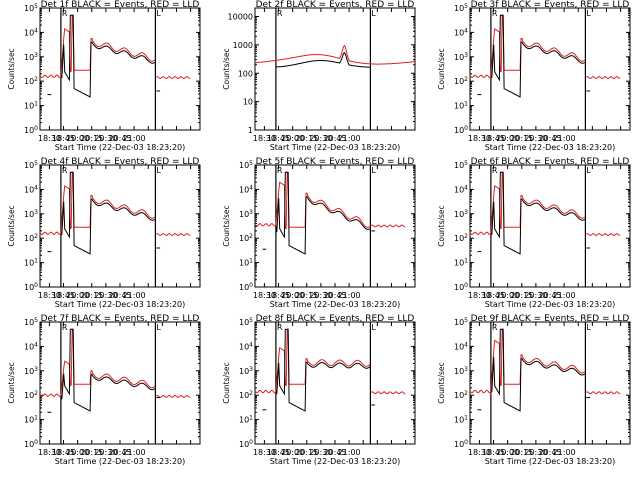 Image resolution: width=640 pixels, height=485 pixels. I want to click on panel-title: Det 6f BLACK = Events, RED = LLD, so click(550, 162).